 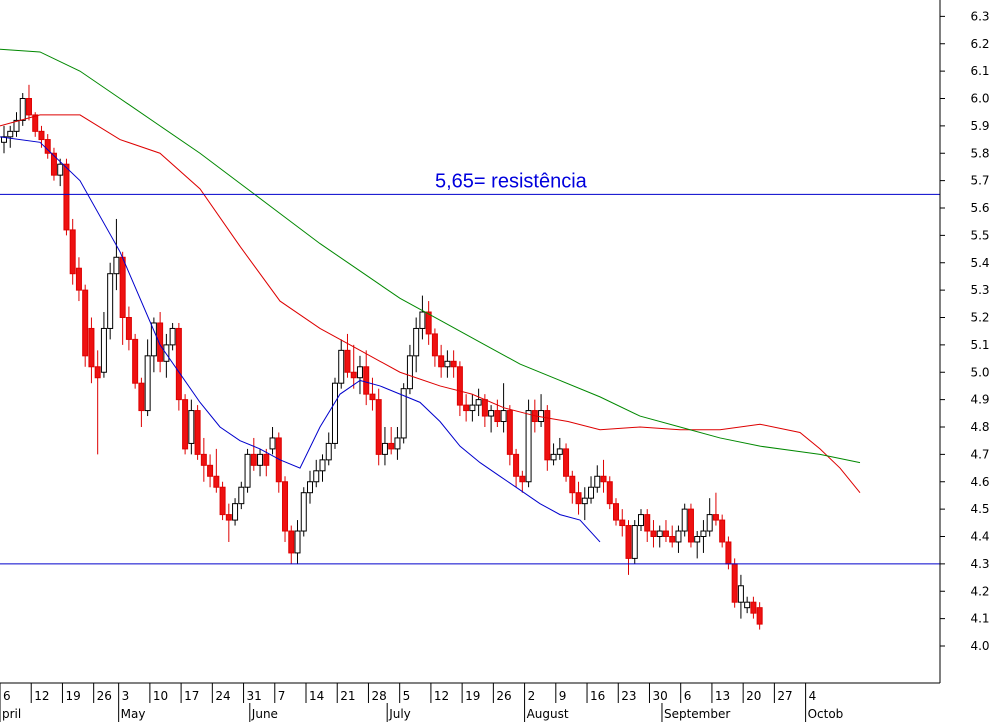 I want to click on x-month-label: June, so click(x=264, y=714).